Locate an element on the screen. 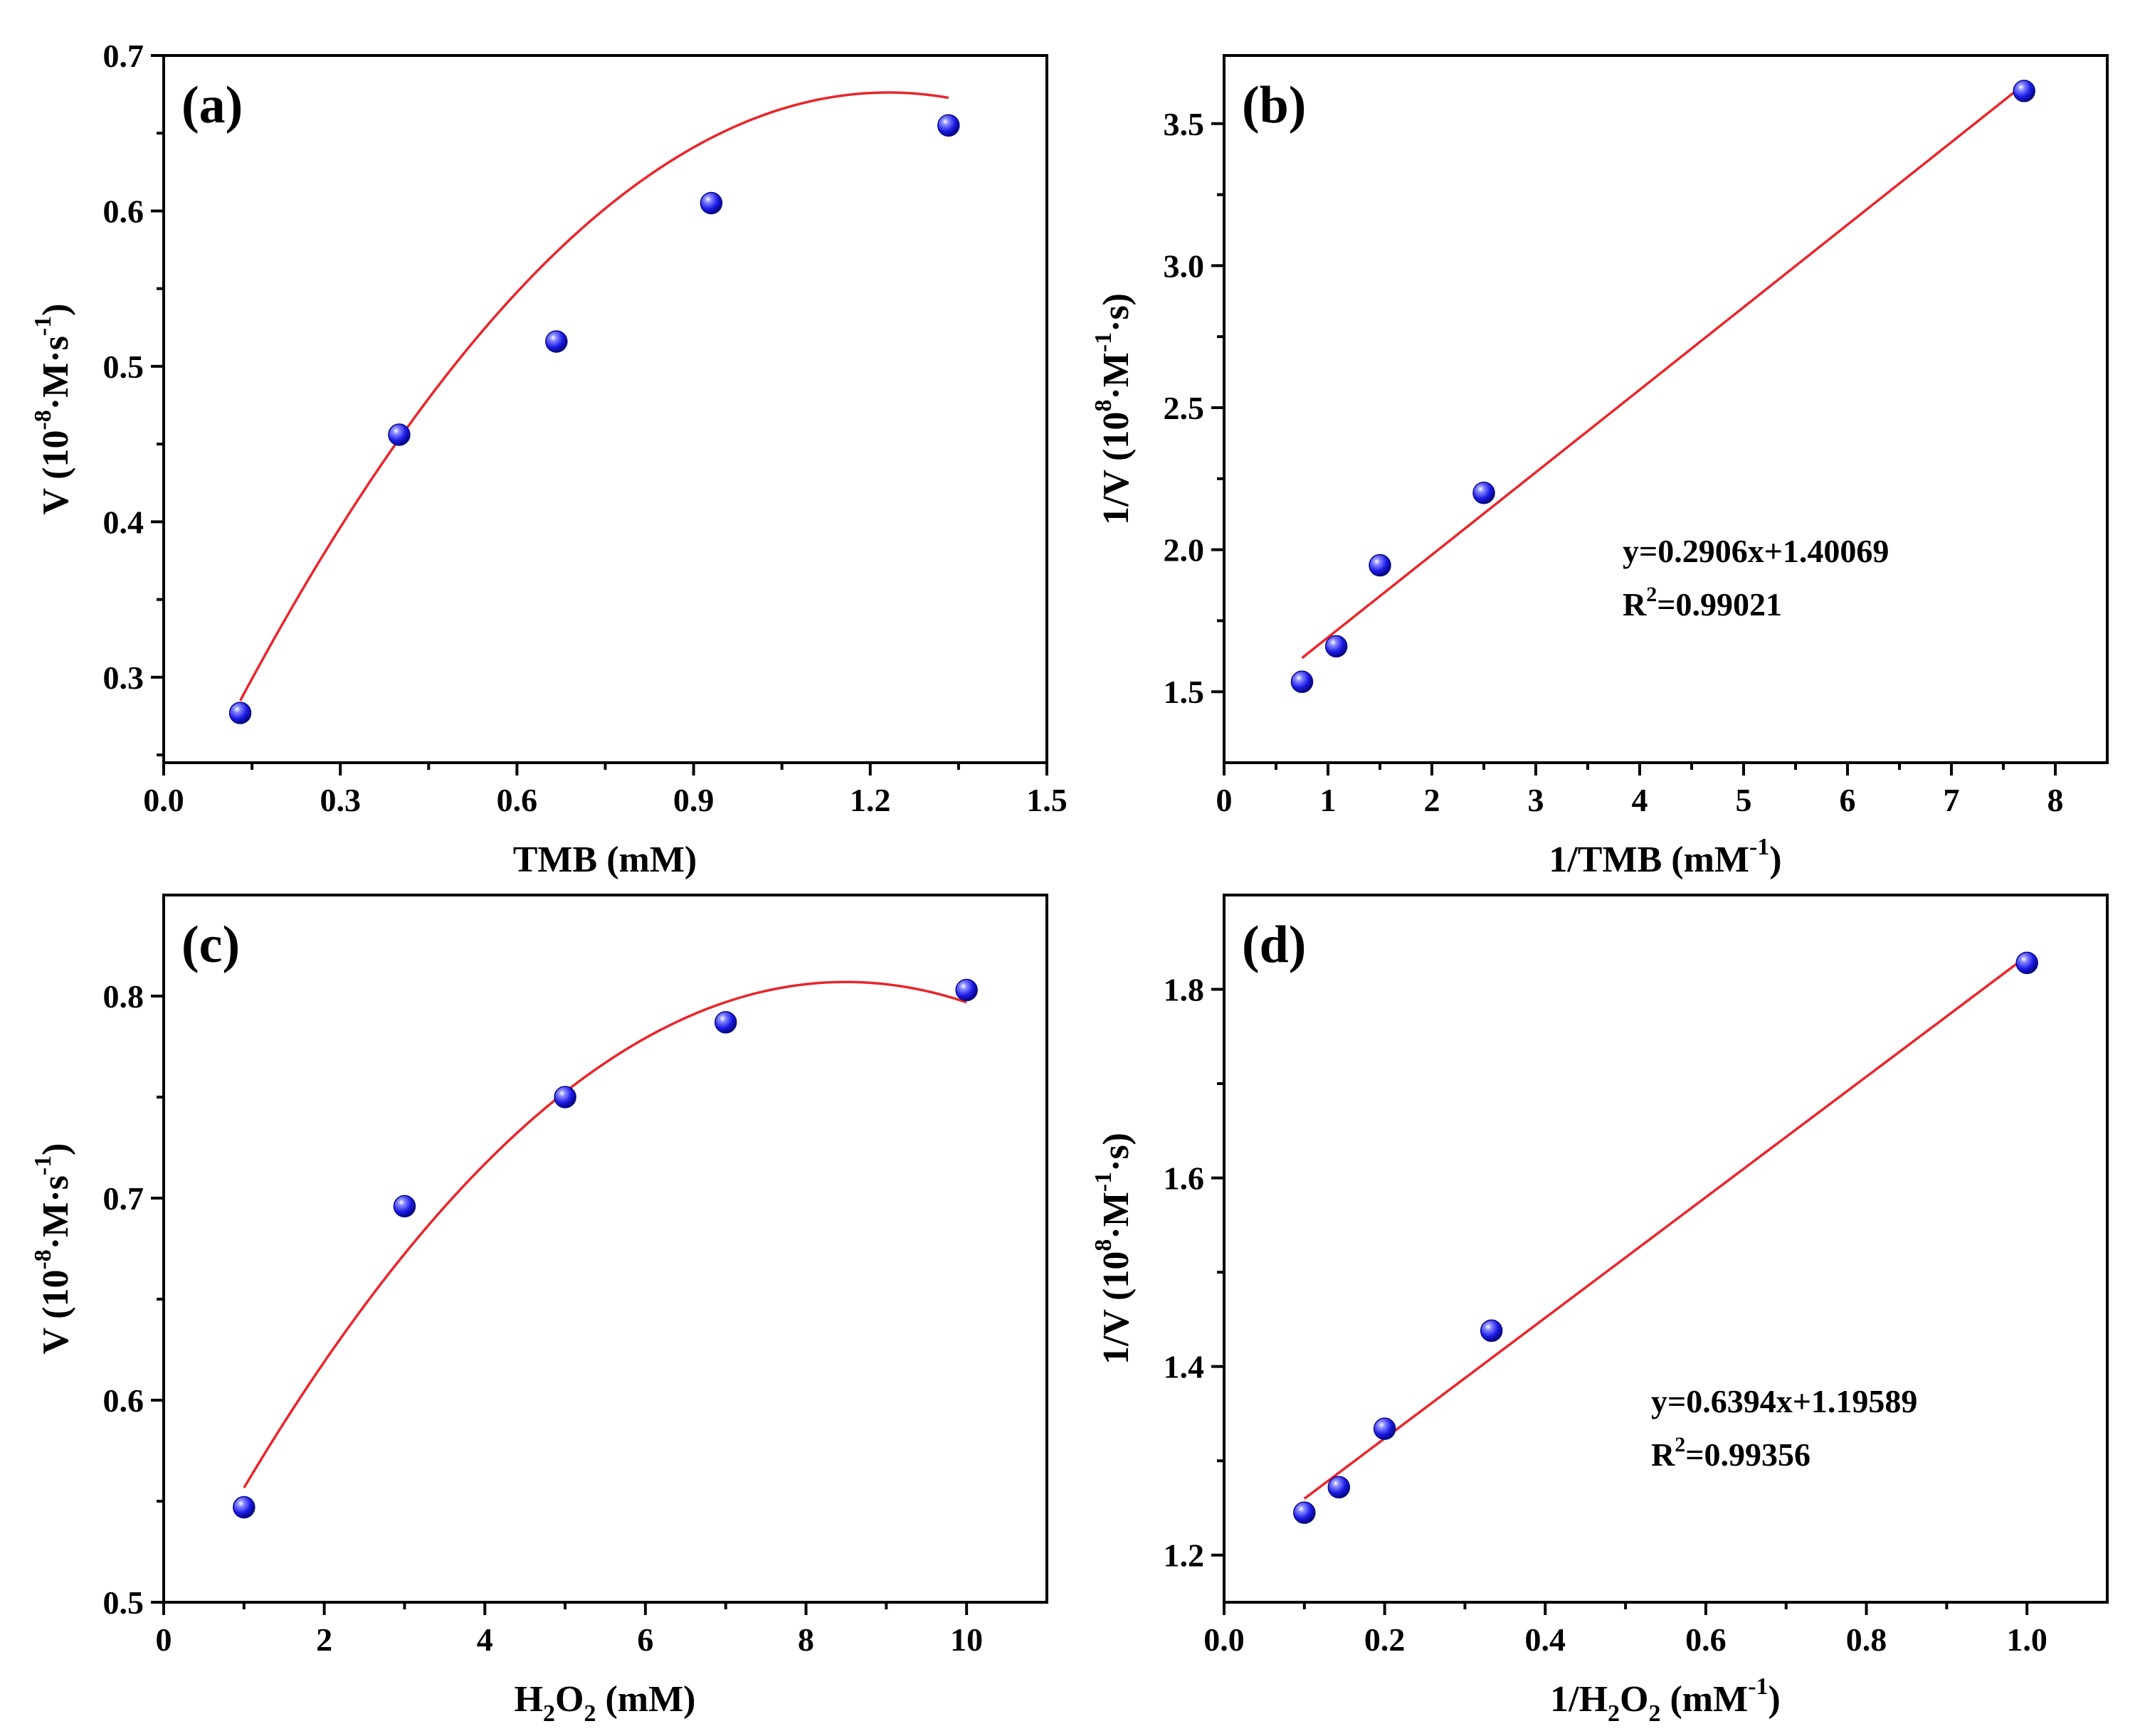 The image size is (2140, 1736). x-tick-label: 1.0 is located at coordinates (2026, 1639).